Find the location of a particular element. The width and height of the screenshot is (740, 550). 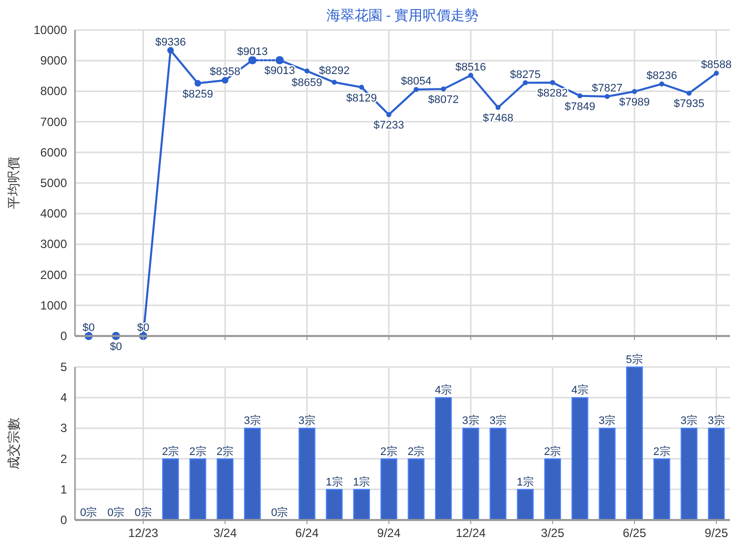

y-axis-title: 成交宗數 is located at coordinates (13, 444).